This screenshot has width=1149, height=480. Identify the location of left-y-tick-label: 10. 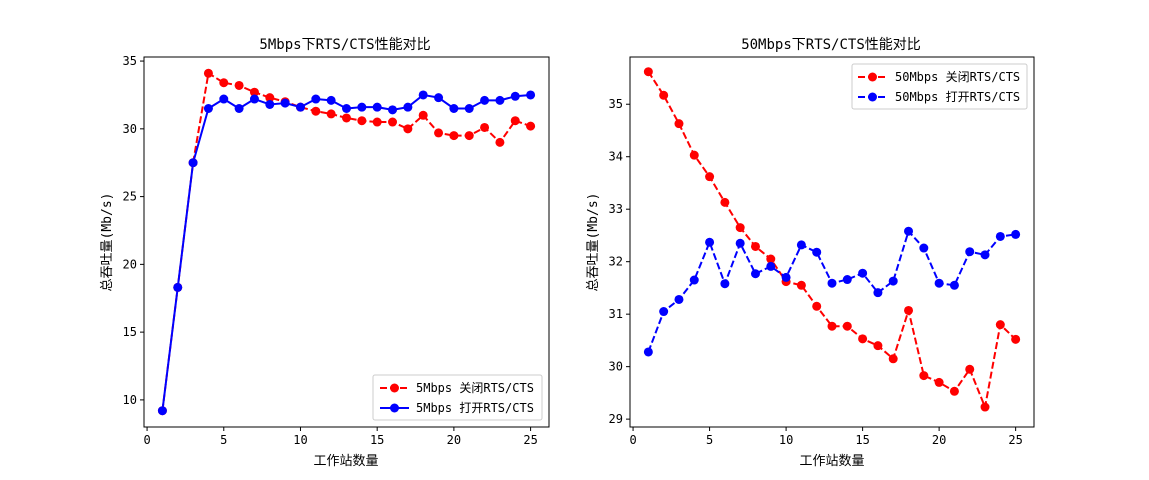
(130, 400).